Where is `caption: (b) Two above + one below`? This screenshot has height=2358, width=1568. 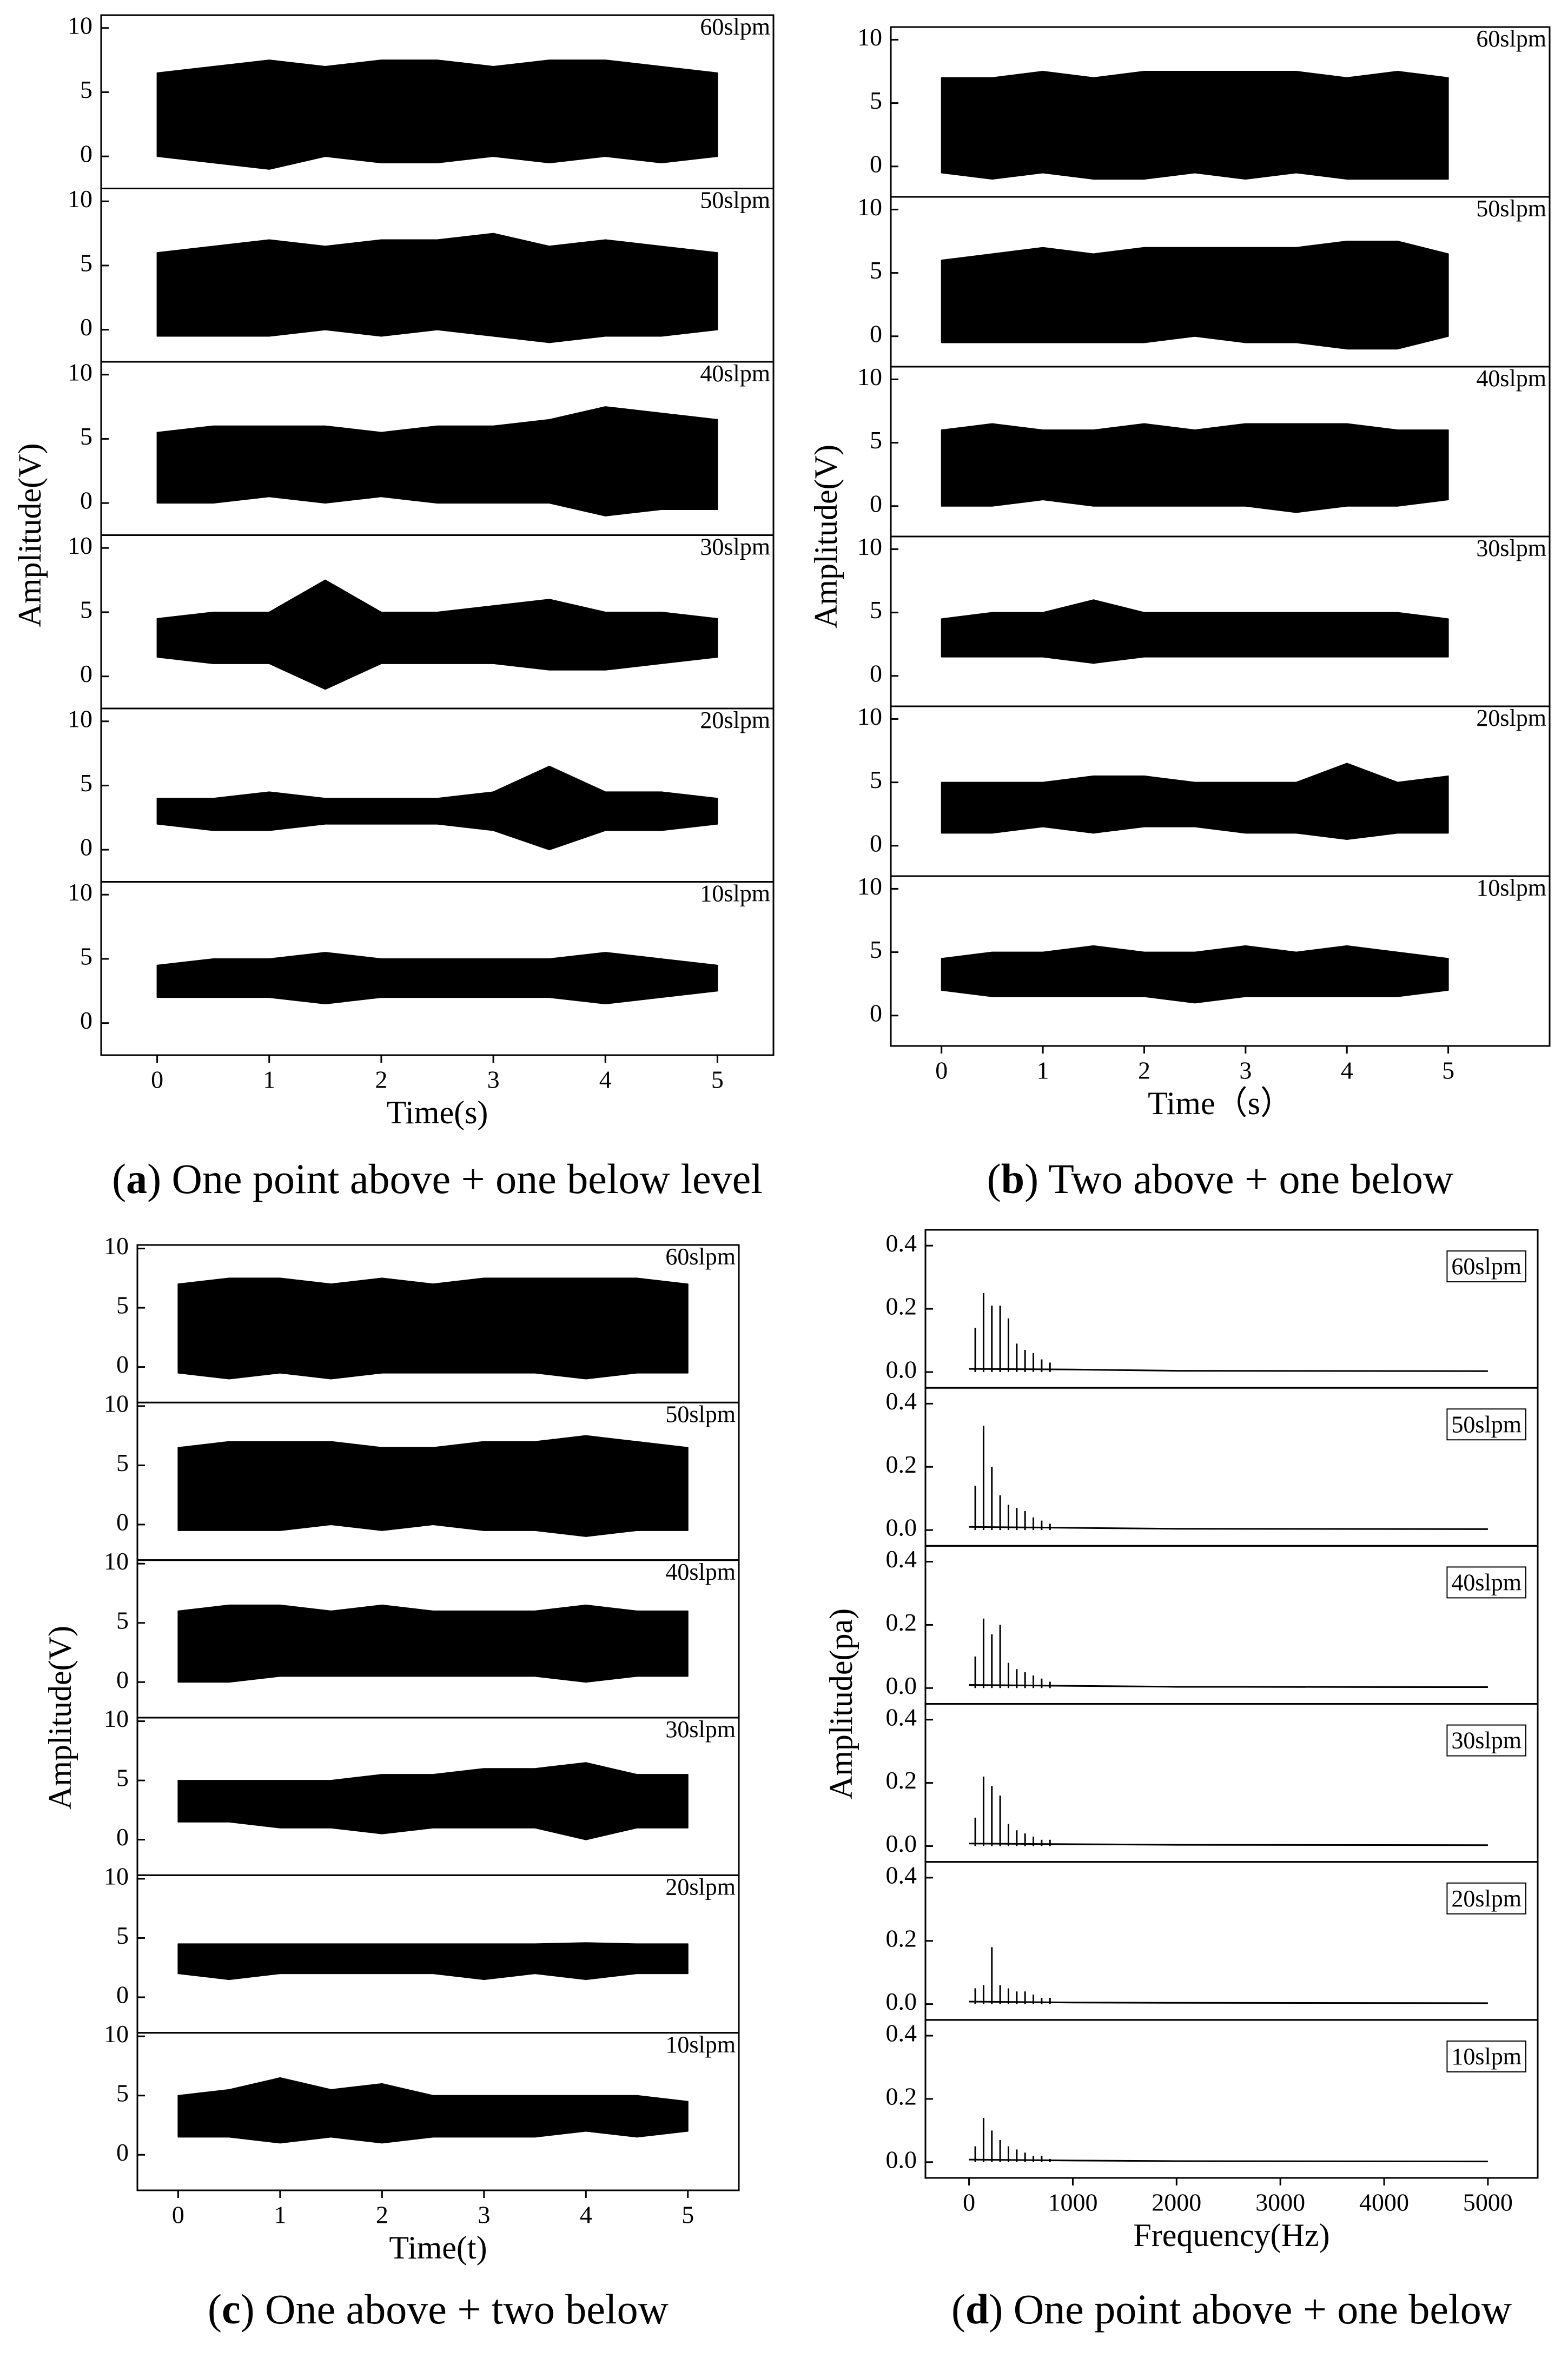
caption: (b) Two above + one below is located at coordinates (1220, 1178).